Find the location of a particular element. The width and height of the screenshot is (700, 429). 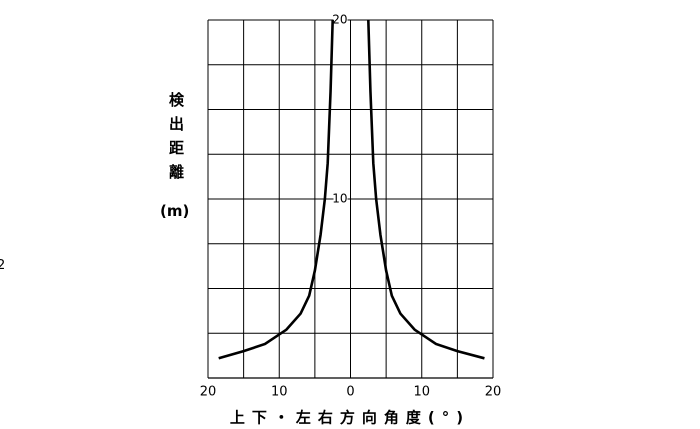

x-tick-label: 0 is located at coordinates (350, 392).